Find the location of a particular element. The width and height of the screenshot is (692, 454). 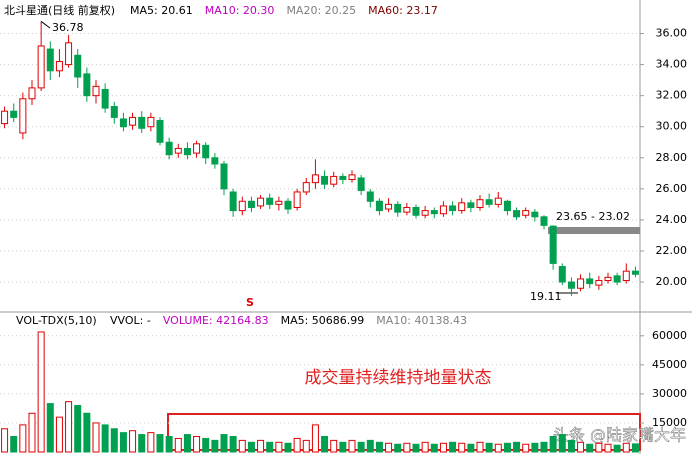

y-tick-label: 60000 is located at coordinates (669, 335).